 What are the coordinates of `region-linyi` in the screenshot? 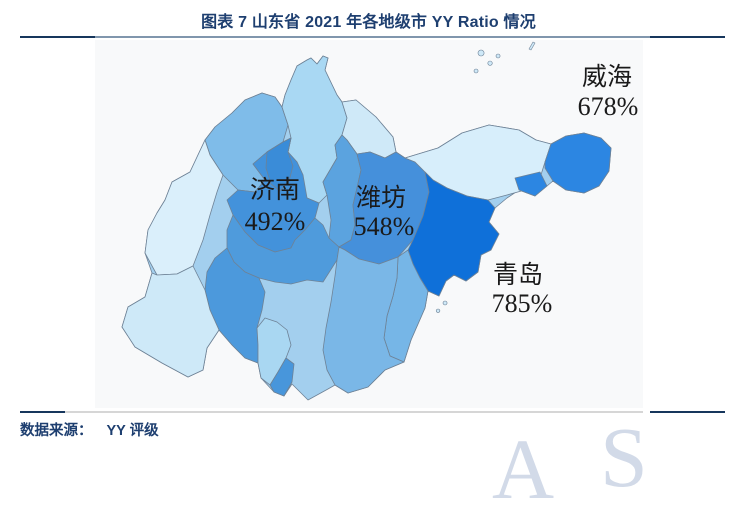 It's located at (363, 320).